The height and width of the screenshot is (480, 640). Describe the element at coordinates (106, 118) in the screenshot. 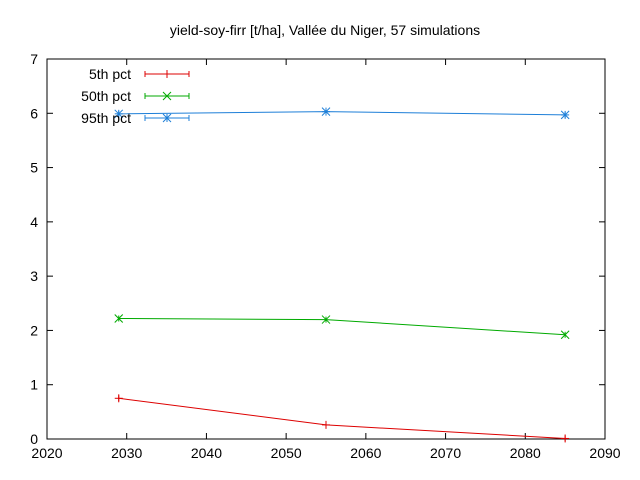

I see `legend-label: 95th pct` at that location.